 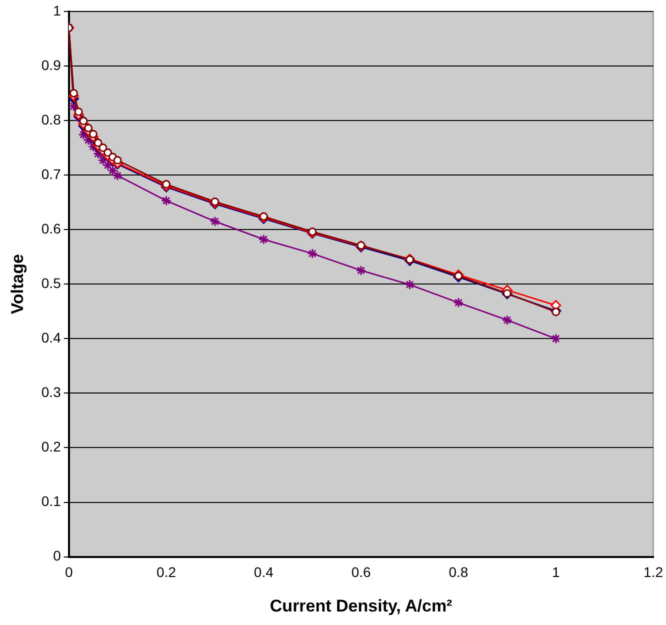 I want to click on y-tick-label: 0.9, so click(x=51, y=64).